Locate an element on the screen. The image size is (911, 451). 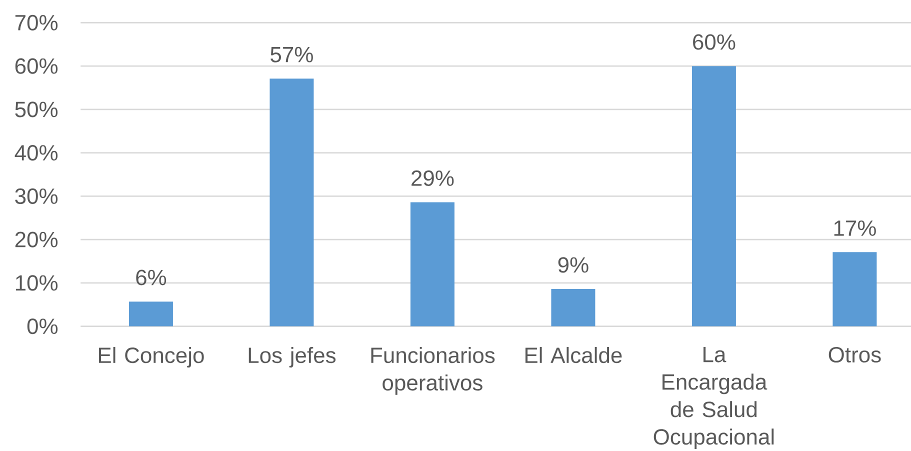
y-tick-label: 70% is located at coordinates (36, 22).